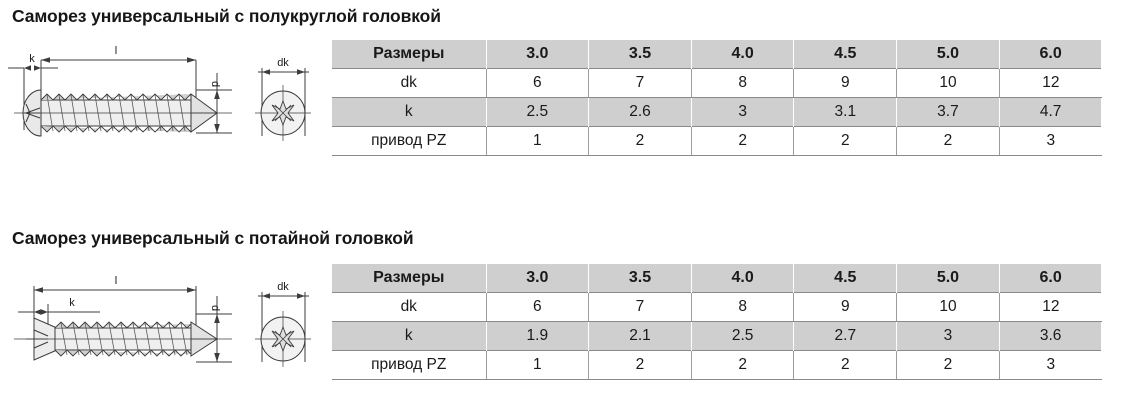  What do you see at coordinates (538, 336) in the screenshot?
I see `table-cell: 1.9` at bounding box center [538, 336].